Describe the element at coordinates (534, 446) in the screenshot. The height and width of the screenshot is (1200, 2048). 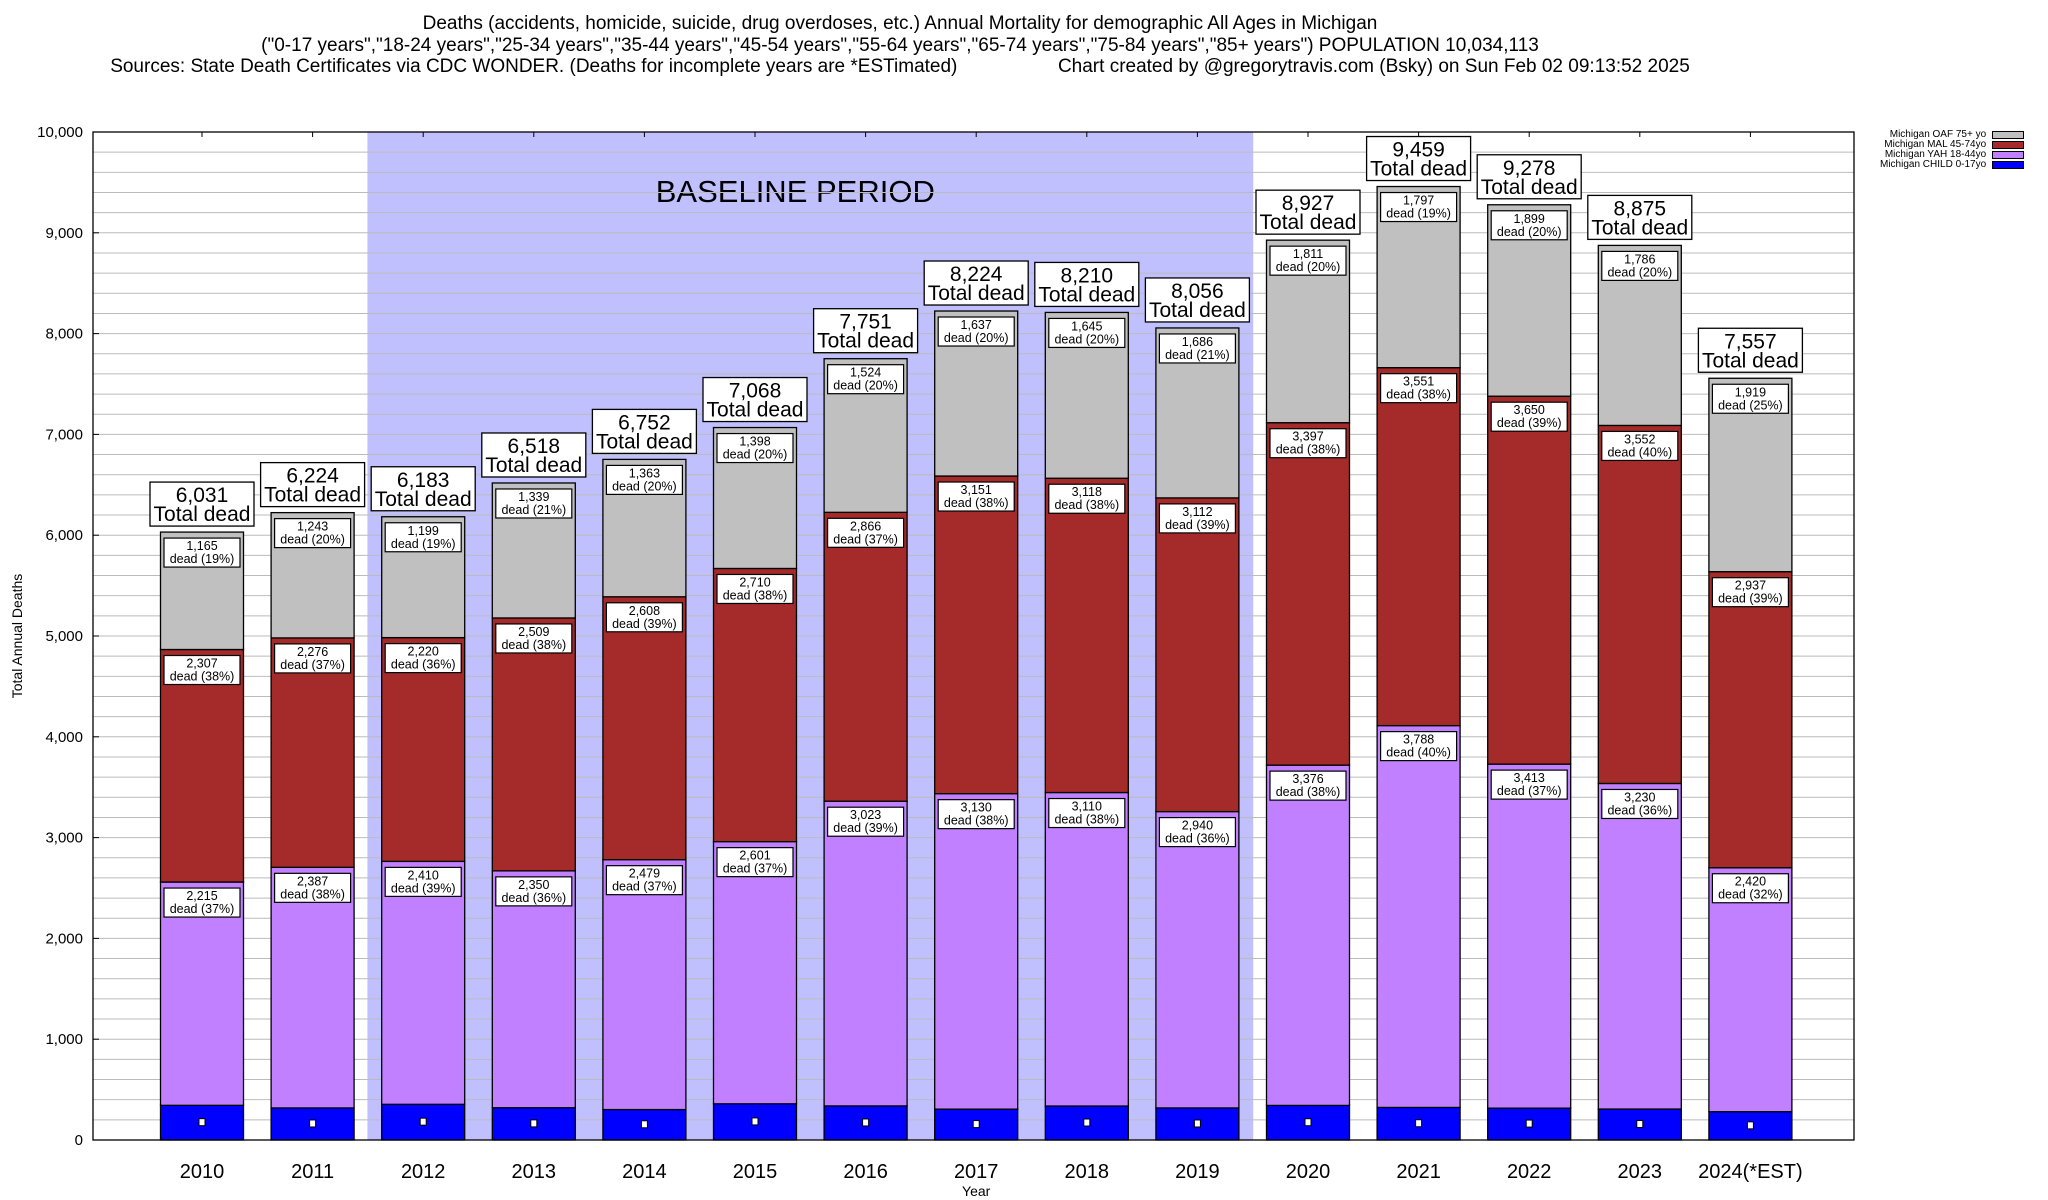
I see `total-value-label: 6,518` at that location.